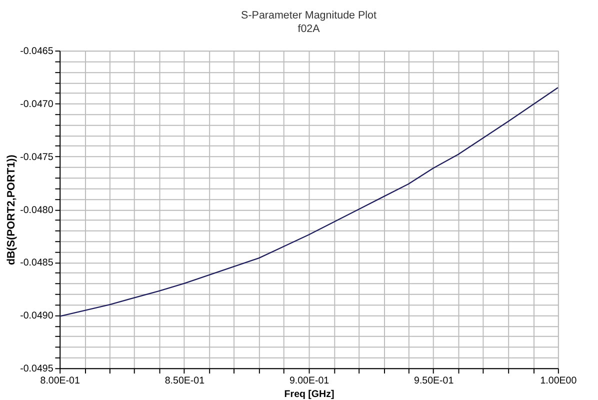 The height and width of the screenshot is (400, 598). I want to click on x-tick-label: 9.00E-01, so click(309, 380).